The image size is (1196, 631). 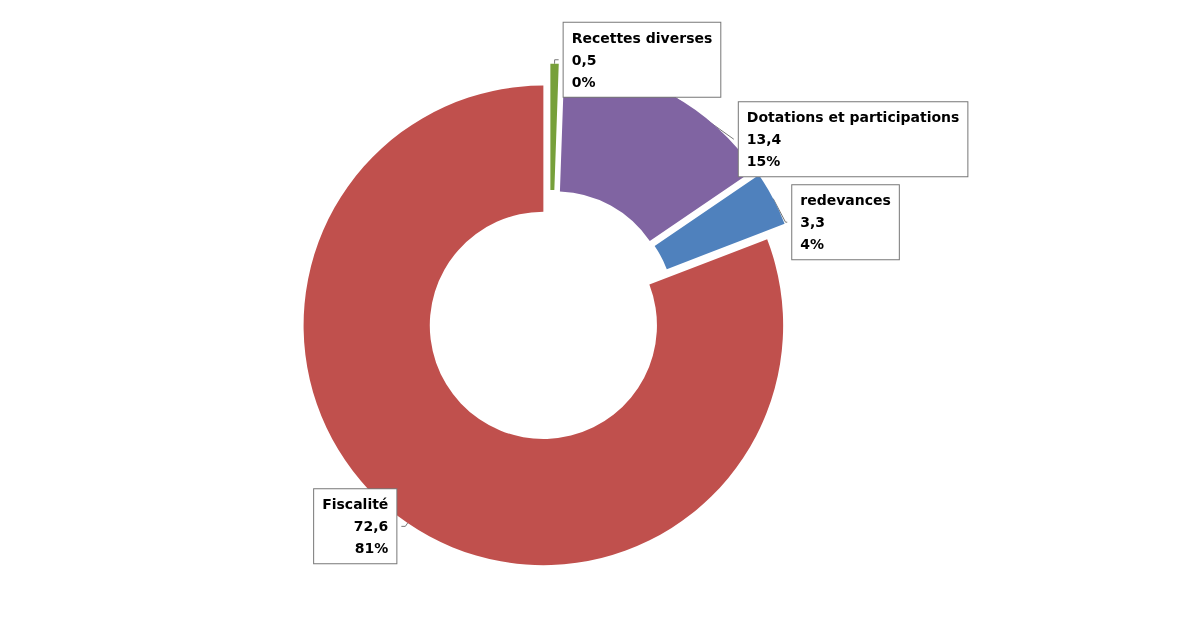 What do you see at coordinates (642, 37) in the screenshot?
I see `slice-label: Recettes diverses` at bounding box center [642, 37].